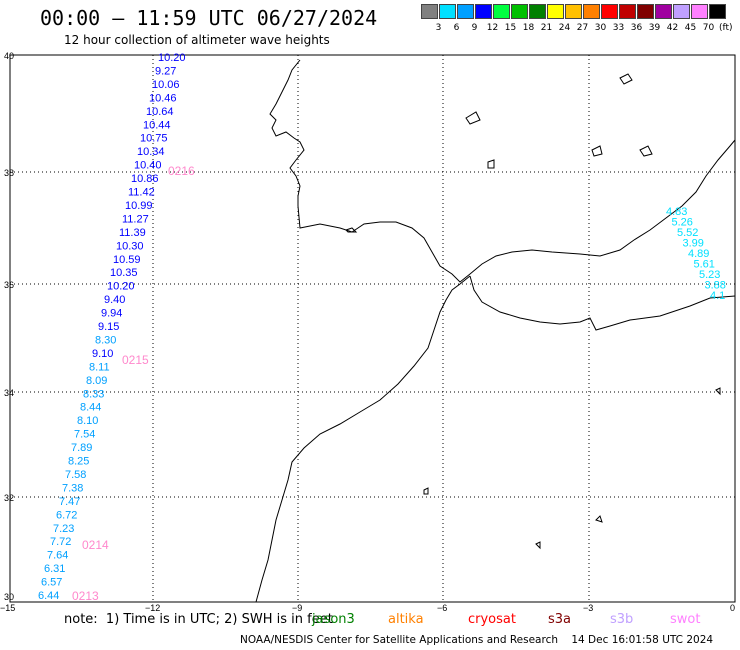 This screenshot has height=650, width=740. What do you see at coordinates (654, 28) in the screenshot?
I see `legend-label: 39` at bounding box center [654, 28].